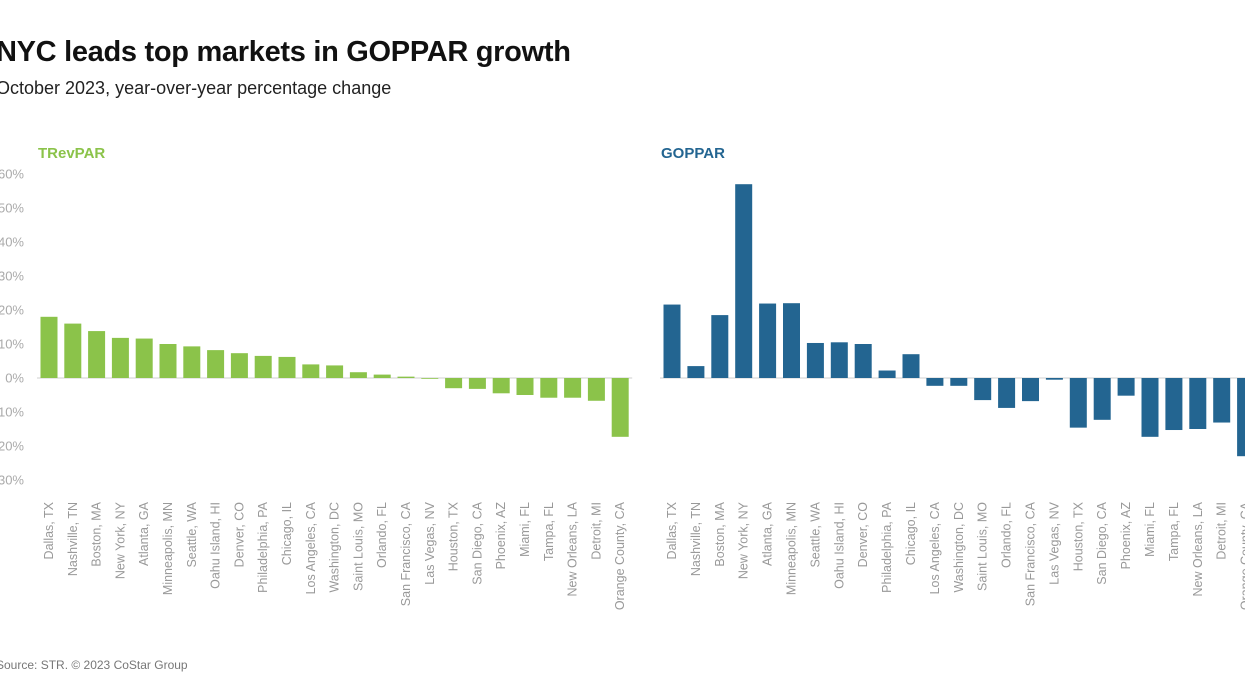 The width and height of the screenshot is (1245, 700). I want to click on source-note: Source: STR. © 2023 CoStar Group, so click(94, 665).